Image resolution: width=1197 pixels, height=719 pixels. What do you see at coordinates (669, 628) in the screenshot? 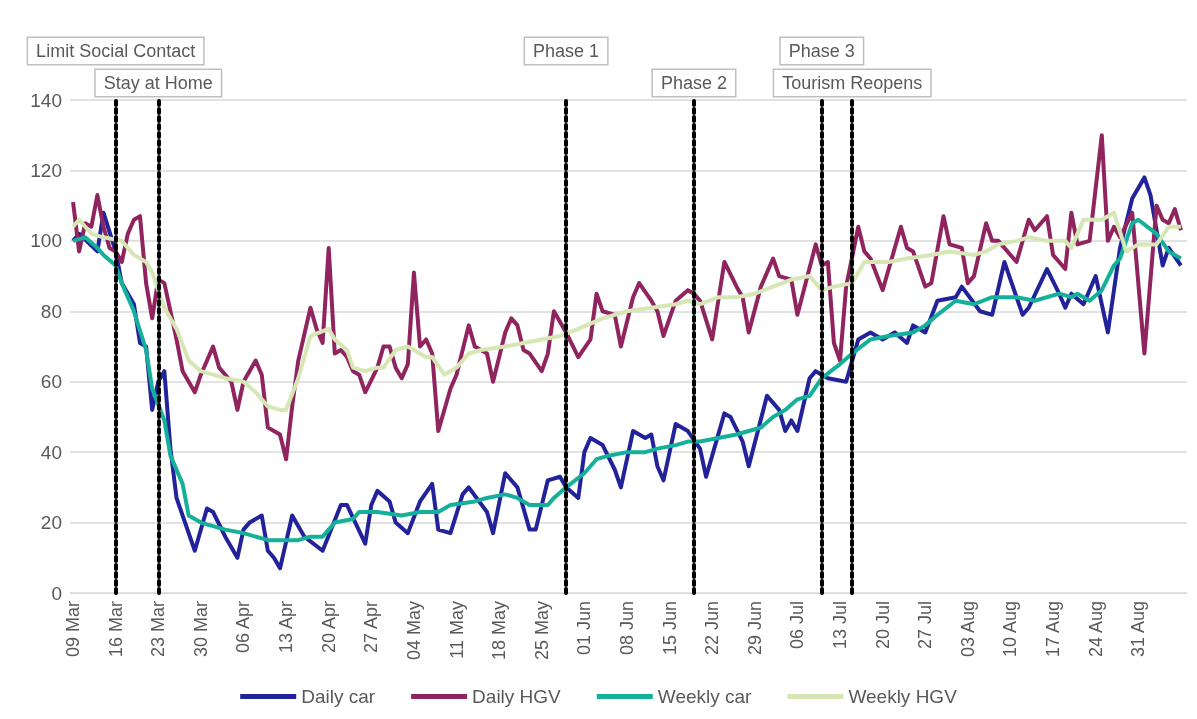
I see `x-tick-label: 15 Jun` at bounding box center [669, 628].